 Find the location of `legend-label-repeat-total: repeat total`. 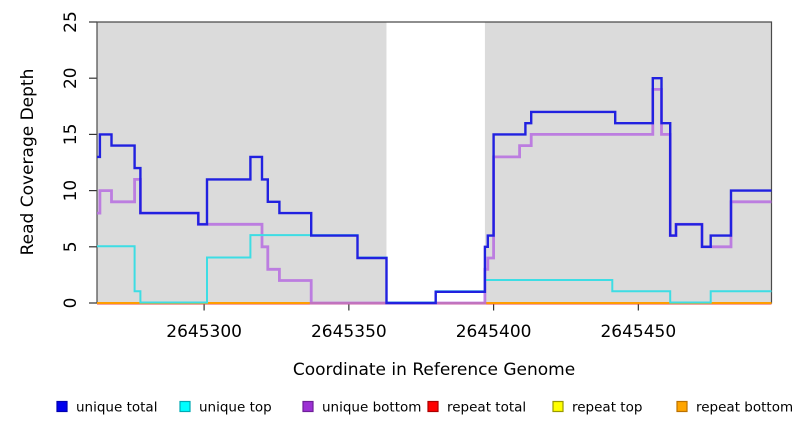

legend-label-repeat-total: repeat total is located at coordinates (486, 408).